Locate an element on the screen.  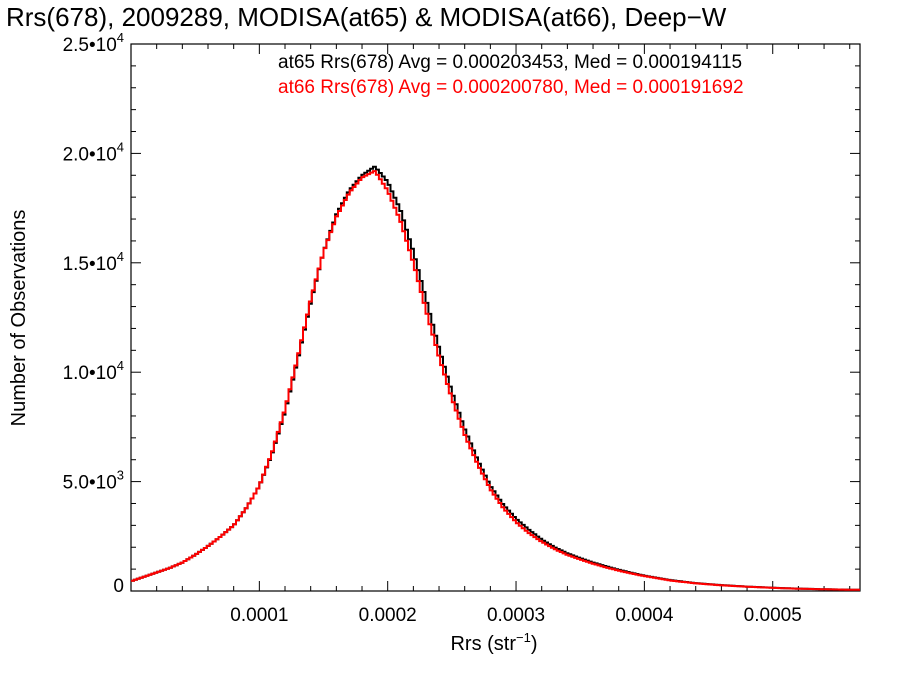
x-axis-label: Rrs (str−1) is located at coordinates (493, 642).